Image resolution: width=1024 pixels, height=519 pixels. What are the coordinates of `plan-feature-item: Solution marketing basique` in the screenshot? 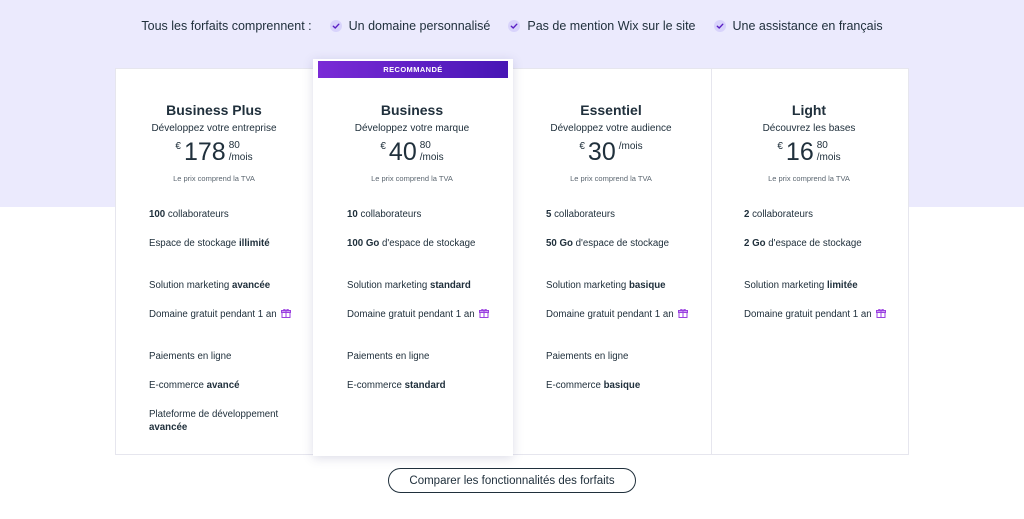 It's located at (621, 285).